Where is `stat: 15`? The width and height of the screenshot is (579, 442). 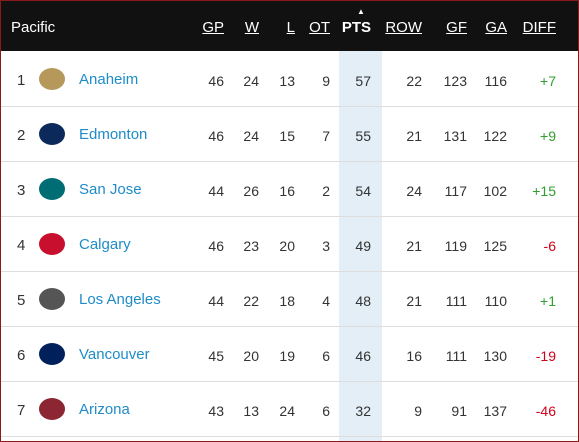
stat: 15 is located at coordinates (287, 136).